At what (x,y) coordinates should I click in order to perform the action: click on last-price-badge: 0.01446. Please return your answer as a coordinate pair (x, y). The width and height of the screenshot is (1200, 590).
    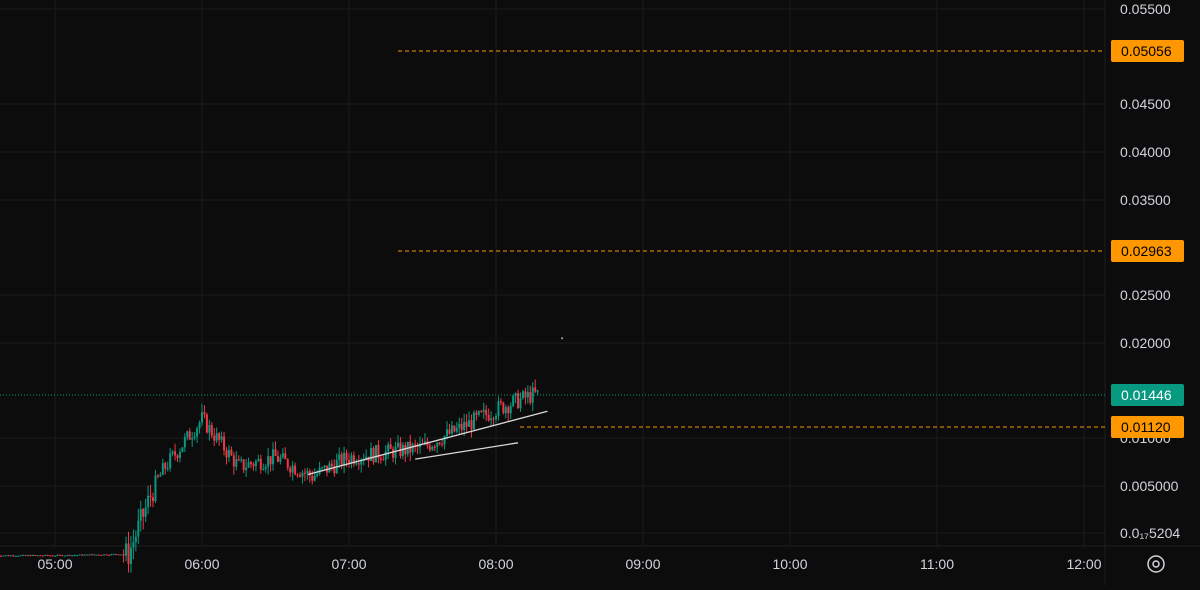
    Looking at the image, I should click on (1147, 395).